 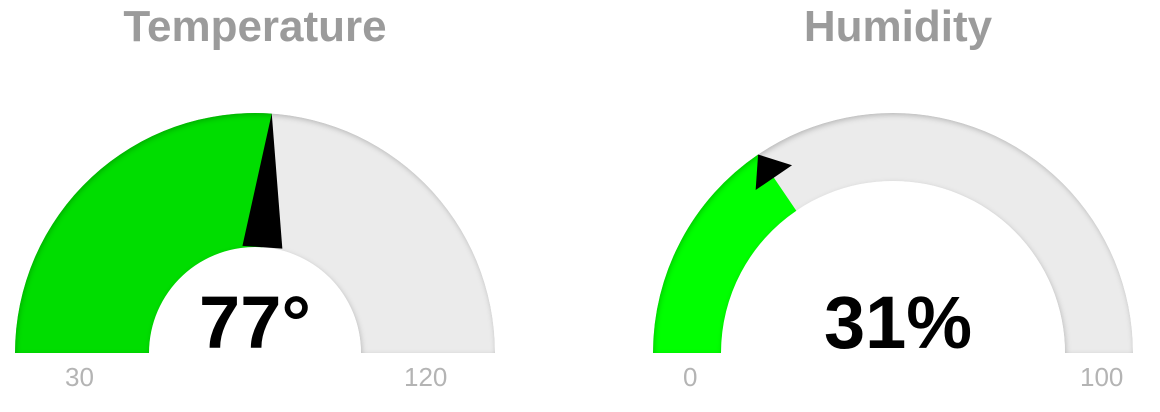 I want to click on temperature-min-label: 30, so click(x=79, y=377).